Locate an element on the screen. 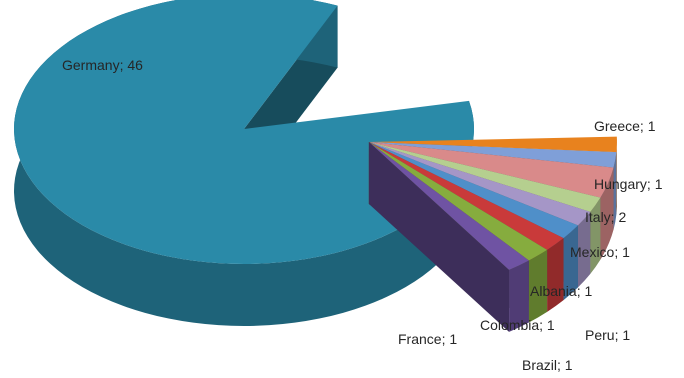  pie-rim-italy is located at coordinates (607, 213).